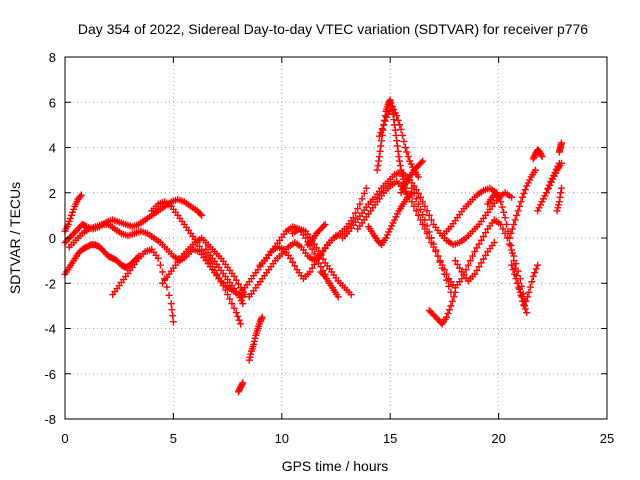 The height and width of the screenshot is (480, 640). Describe the element at coordinates (173, 438) in the screenshot. I see `x-tick-label: 5` at that location.